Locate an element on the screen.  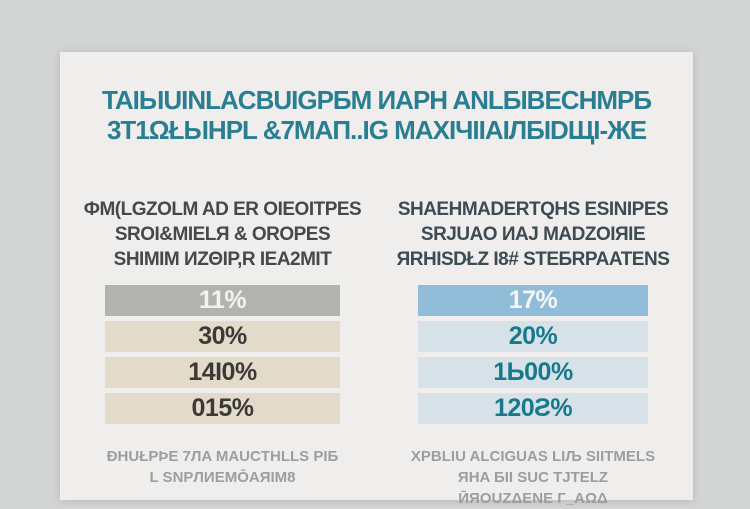
header-line: ФM(LGZOLM AD ER OIEOITPES is located at coordinates (222, 209).